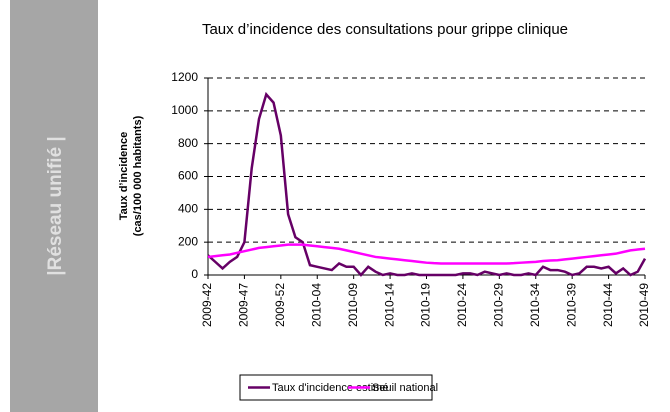  Describe the element at coordinates (535, 305) in the screenshot. I see `x-tick-label: 2010-34` at that location.